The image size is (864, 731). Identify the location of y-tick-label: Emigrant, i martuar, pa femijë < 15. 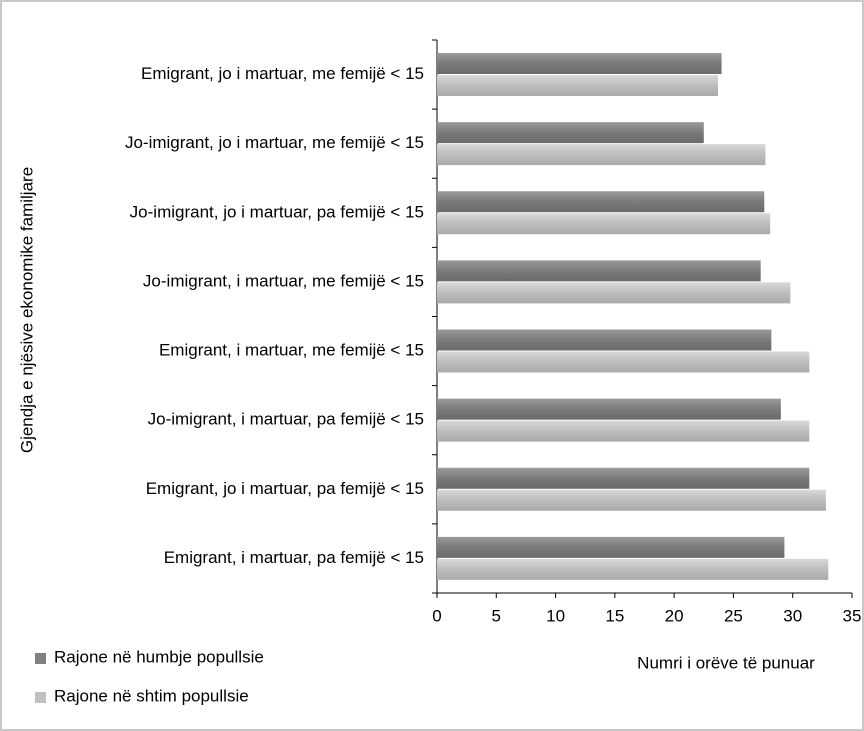
(294, 557).